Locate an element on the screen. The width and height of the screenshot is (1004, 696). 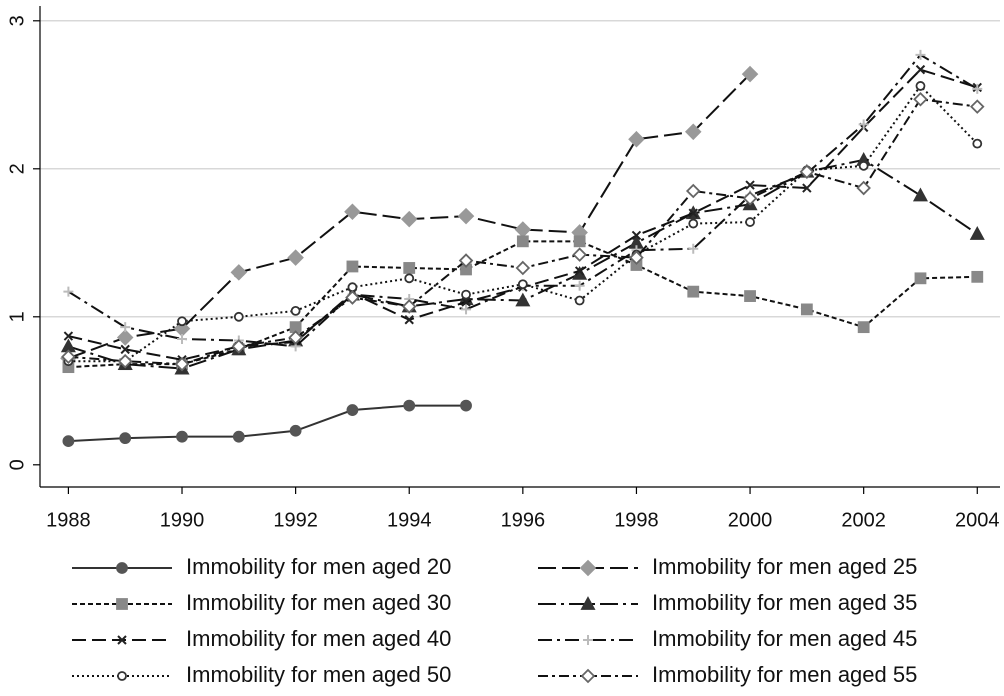
legend-label: Immobility for men aged 45 is located at coordinates (784, 638).